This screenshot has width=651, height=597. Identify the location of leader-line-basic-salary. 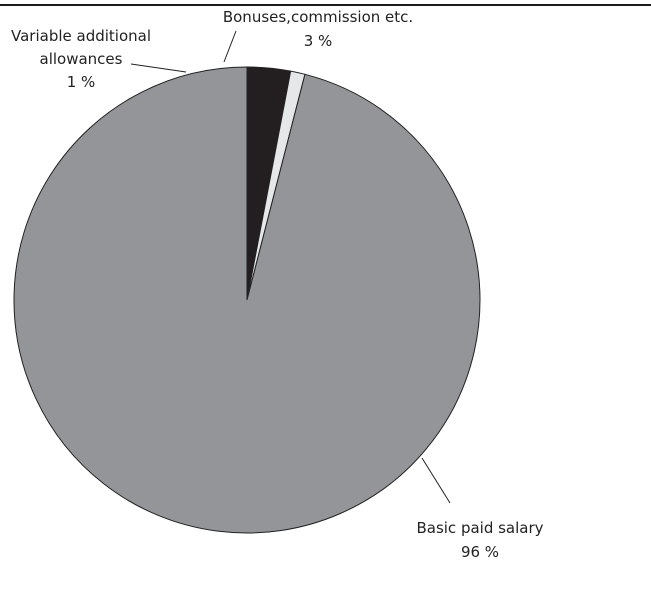
(436, 480).